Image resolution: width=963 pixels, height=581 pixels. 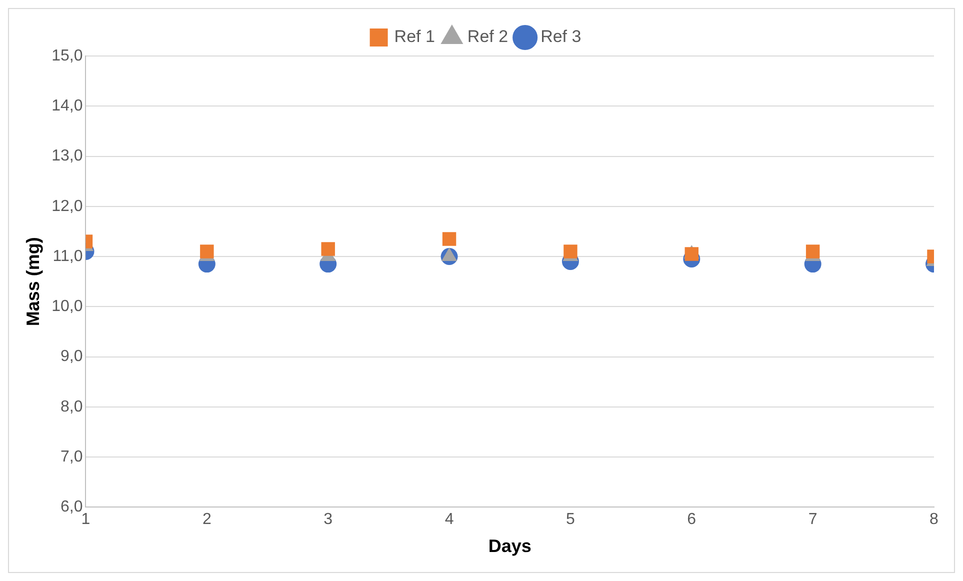 I want to click on y-axis-title: Mass (mg), so click(x=32, y=281).